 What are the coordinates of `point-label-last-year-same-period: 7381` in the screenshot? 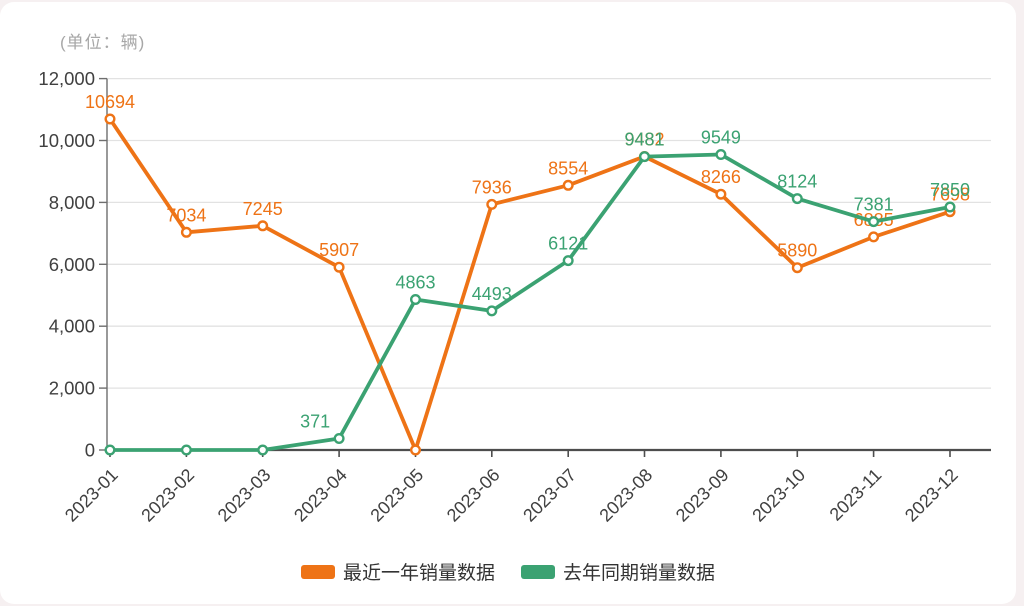 It's located at (874, 205).